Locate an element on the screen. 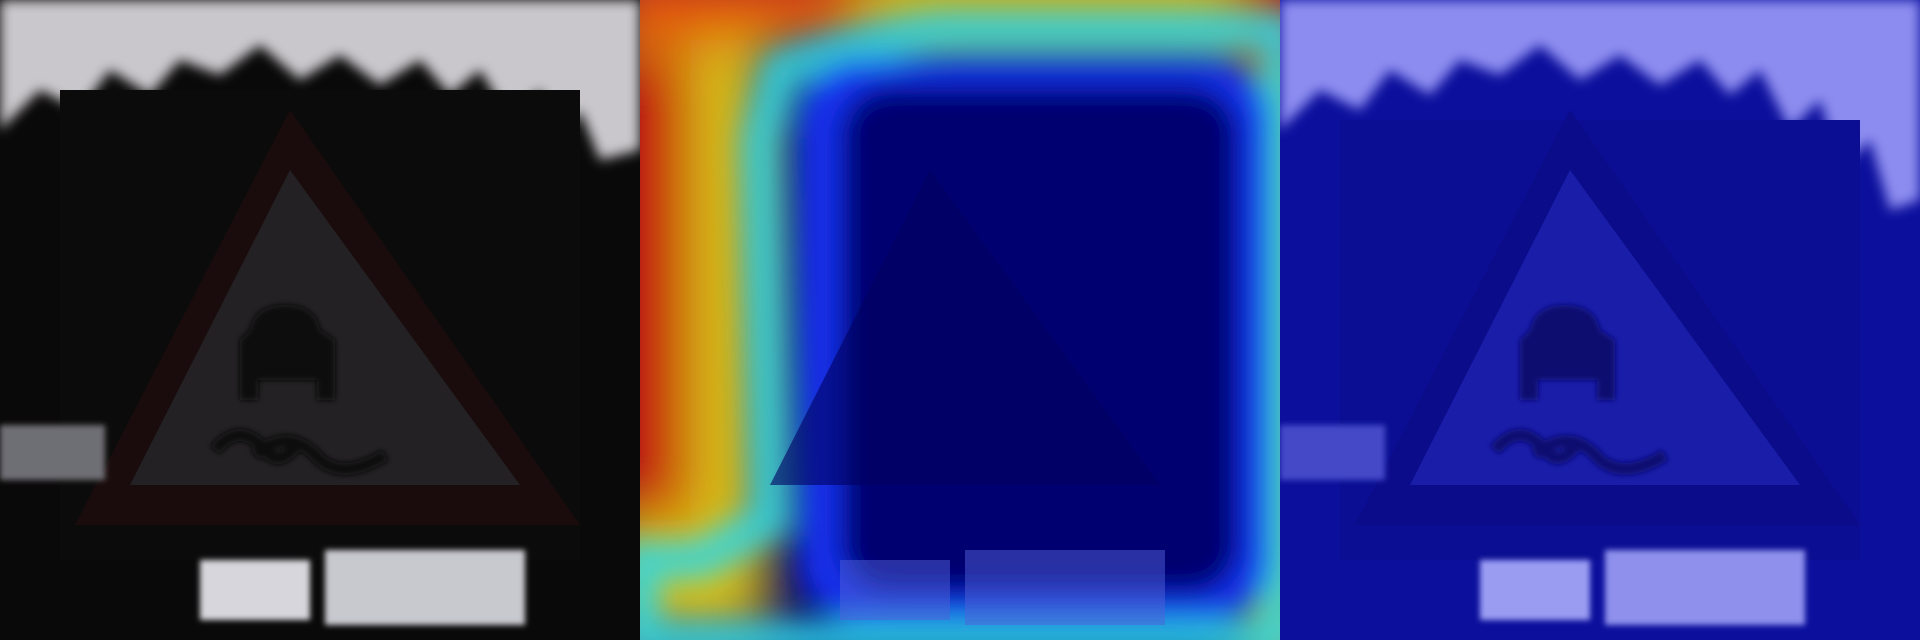 The height and width of the screenshot is (640, 1920). bottom-plates is located at coordinates (362, 587).